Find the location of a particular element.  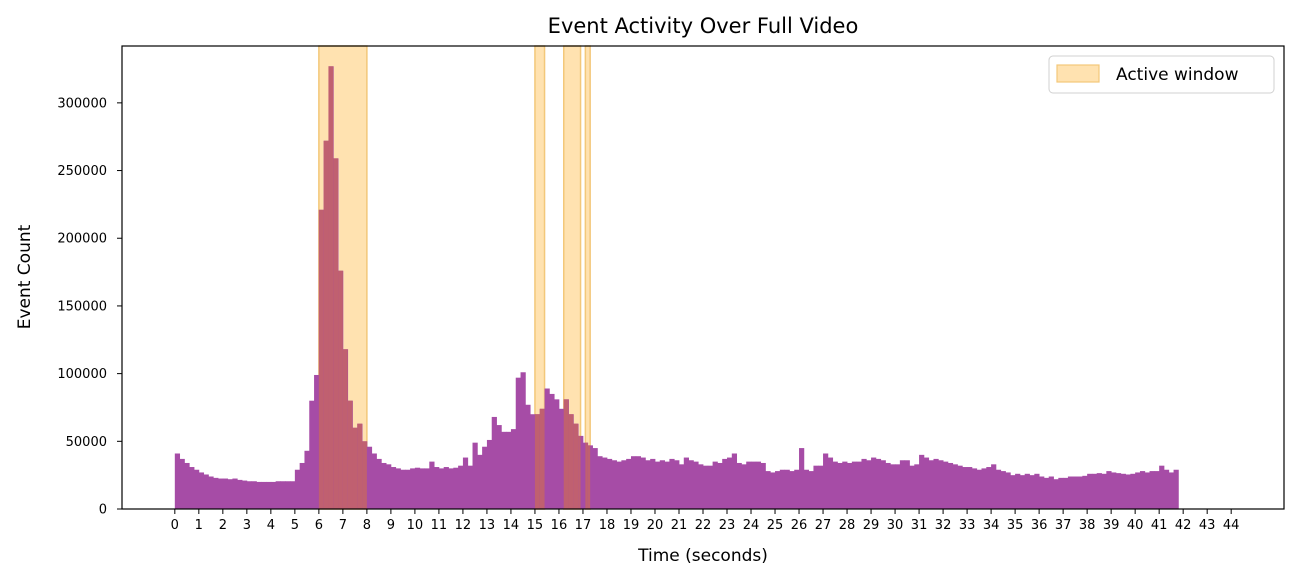

legend: Active window is located at coordinates (1161, 74).